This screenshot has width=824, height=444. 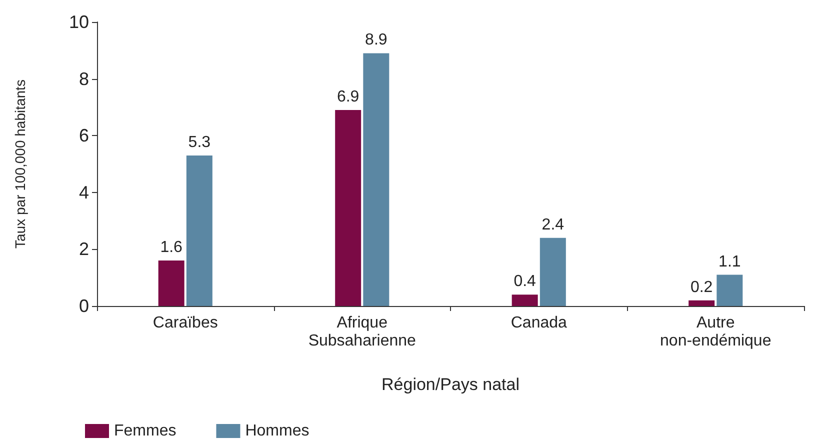 I want to click on y-tick-label: 4, so click(x=83, y=192).